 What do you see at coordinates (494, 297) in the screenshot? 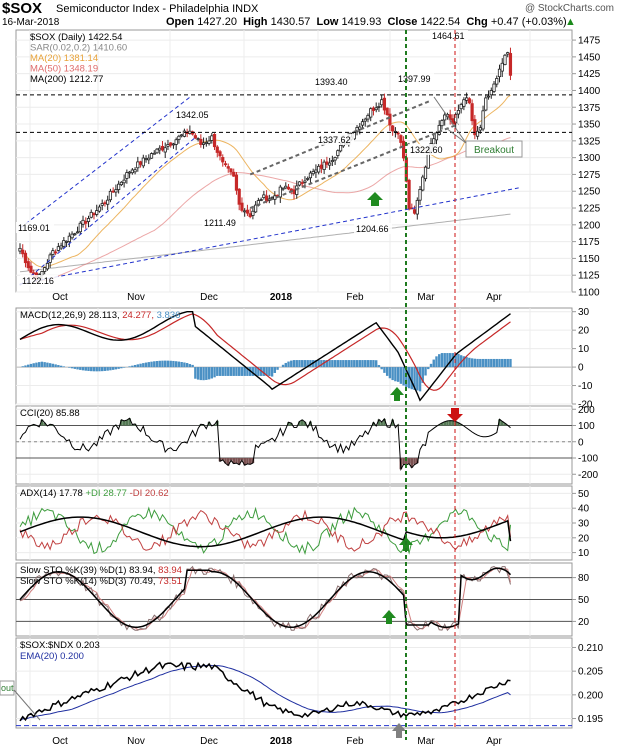
I see `x-axis-label-price: Apr` at bounding box center [494, 297].